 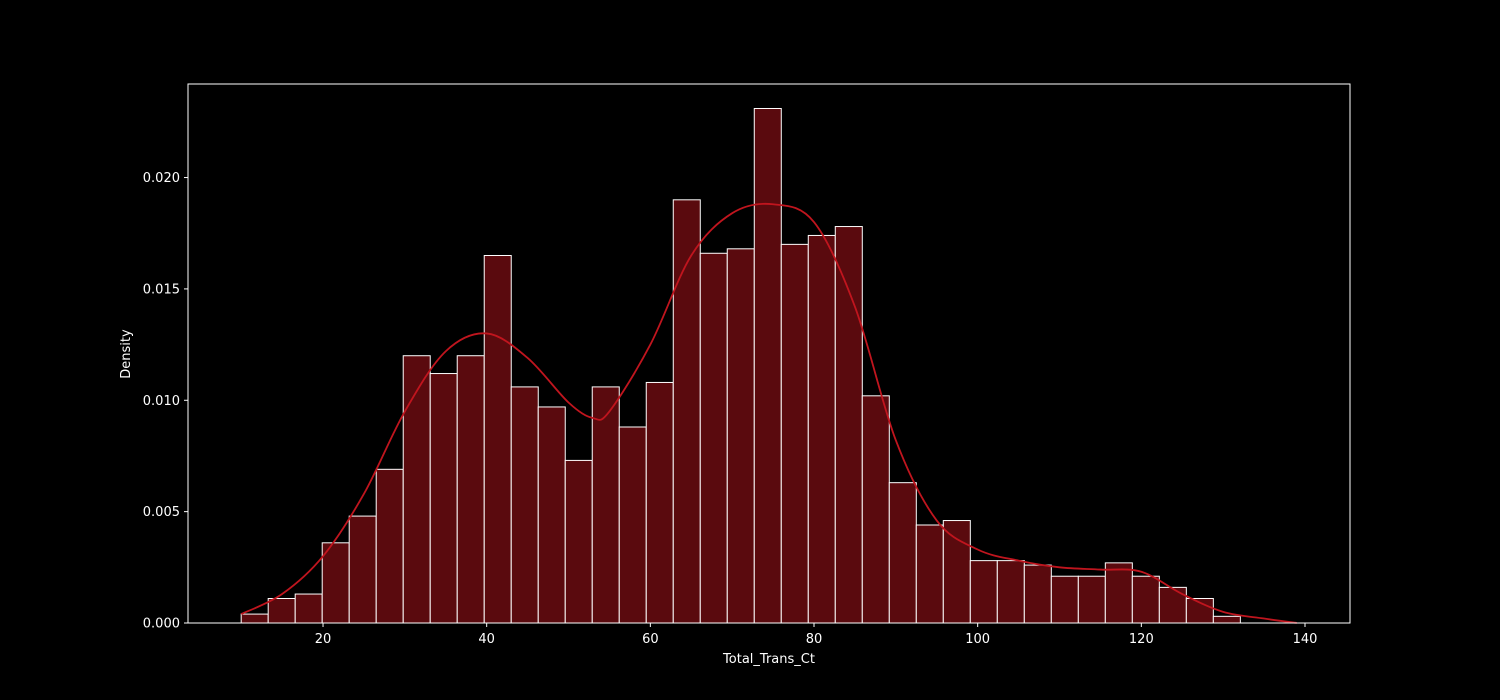 I want to click on x-tick-label: 120, so click(x=1141, y=639).